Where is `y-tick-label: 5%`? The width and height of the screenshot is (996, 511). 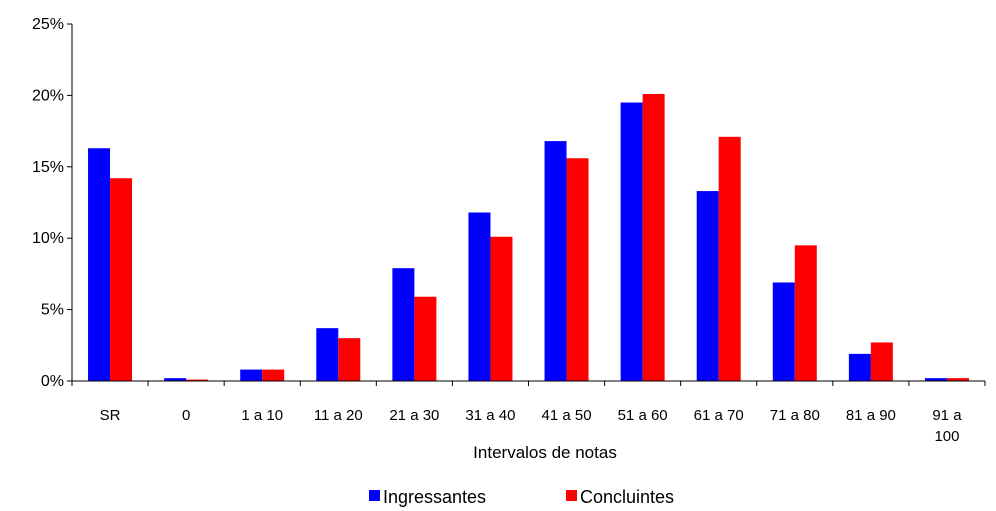
y-tick-label: 5% is located at coordinates (52, 310).